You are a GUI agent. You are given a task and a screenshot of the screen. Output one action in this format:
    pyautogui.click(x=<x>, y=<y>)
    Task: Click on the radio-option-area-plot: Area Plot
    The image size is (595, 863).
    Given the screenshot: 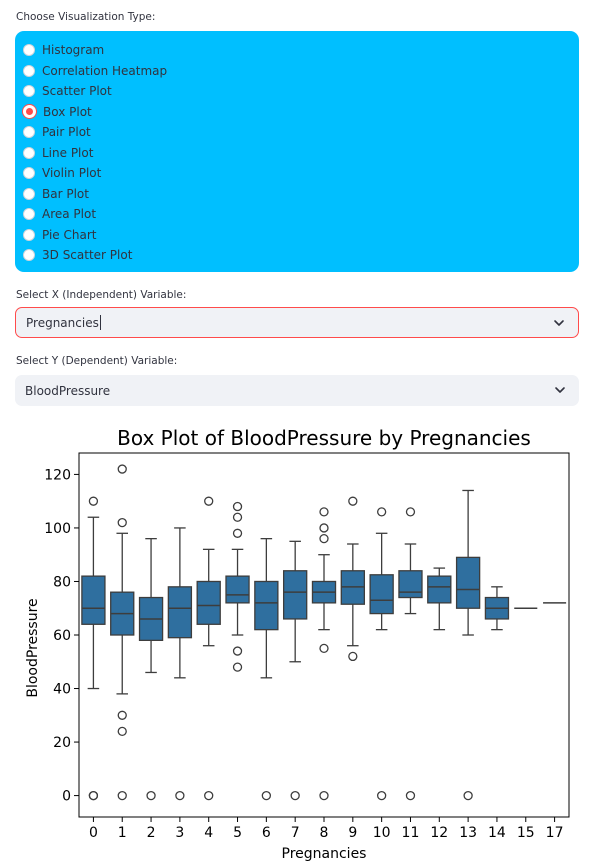 What is the action you would take?
    pyautogui.click(x=59, y=214)
    